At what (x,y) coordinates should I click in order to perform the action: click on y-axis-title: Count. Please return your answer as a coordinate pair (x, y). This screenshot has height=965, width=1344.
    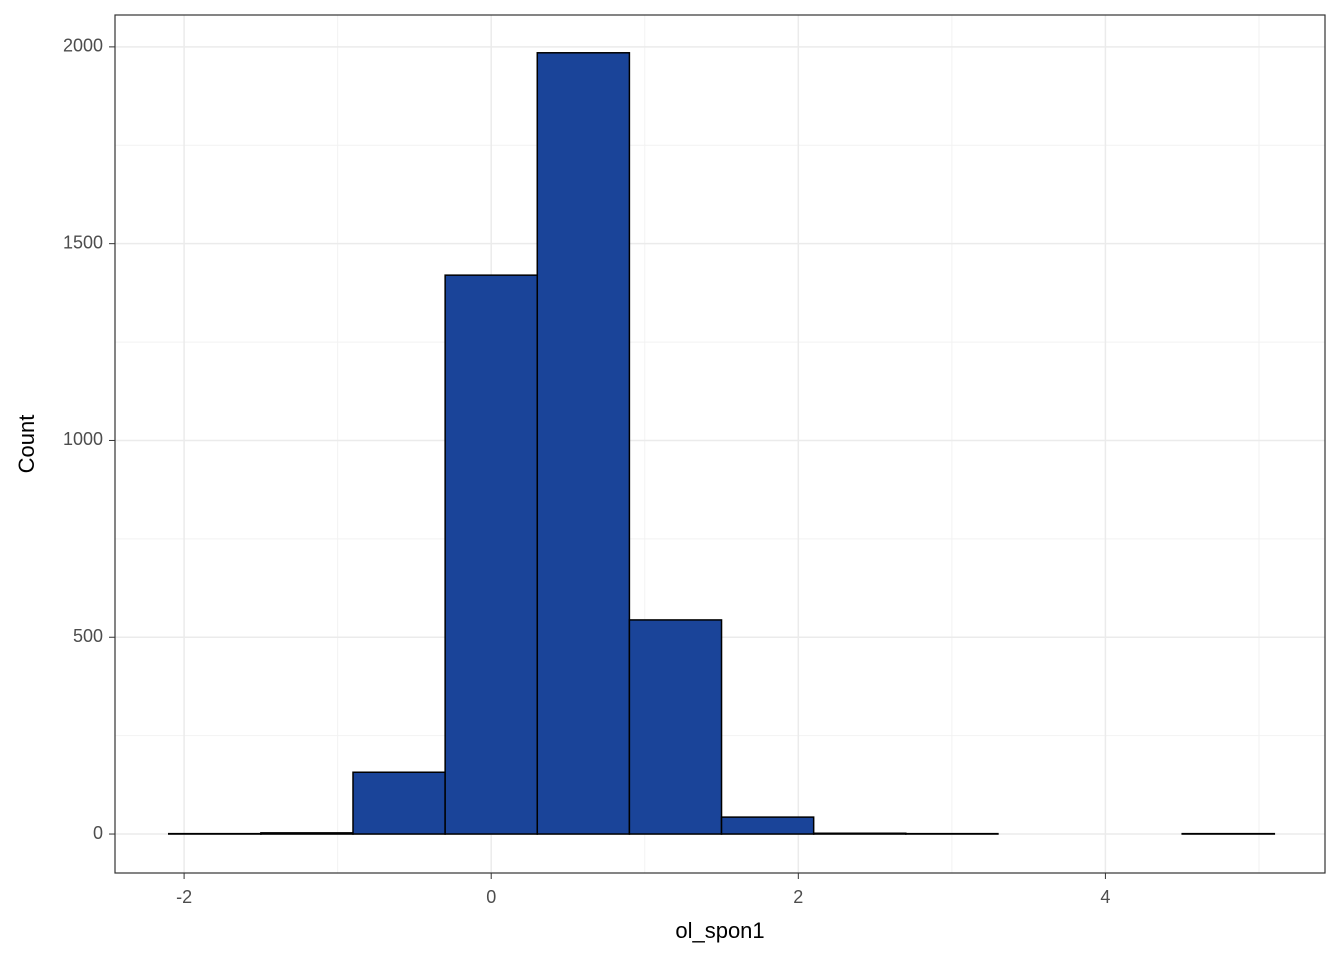
    Looking at the image, I should click on (26, 444).